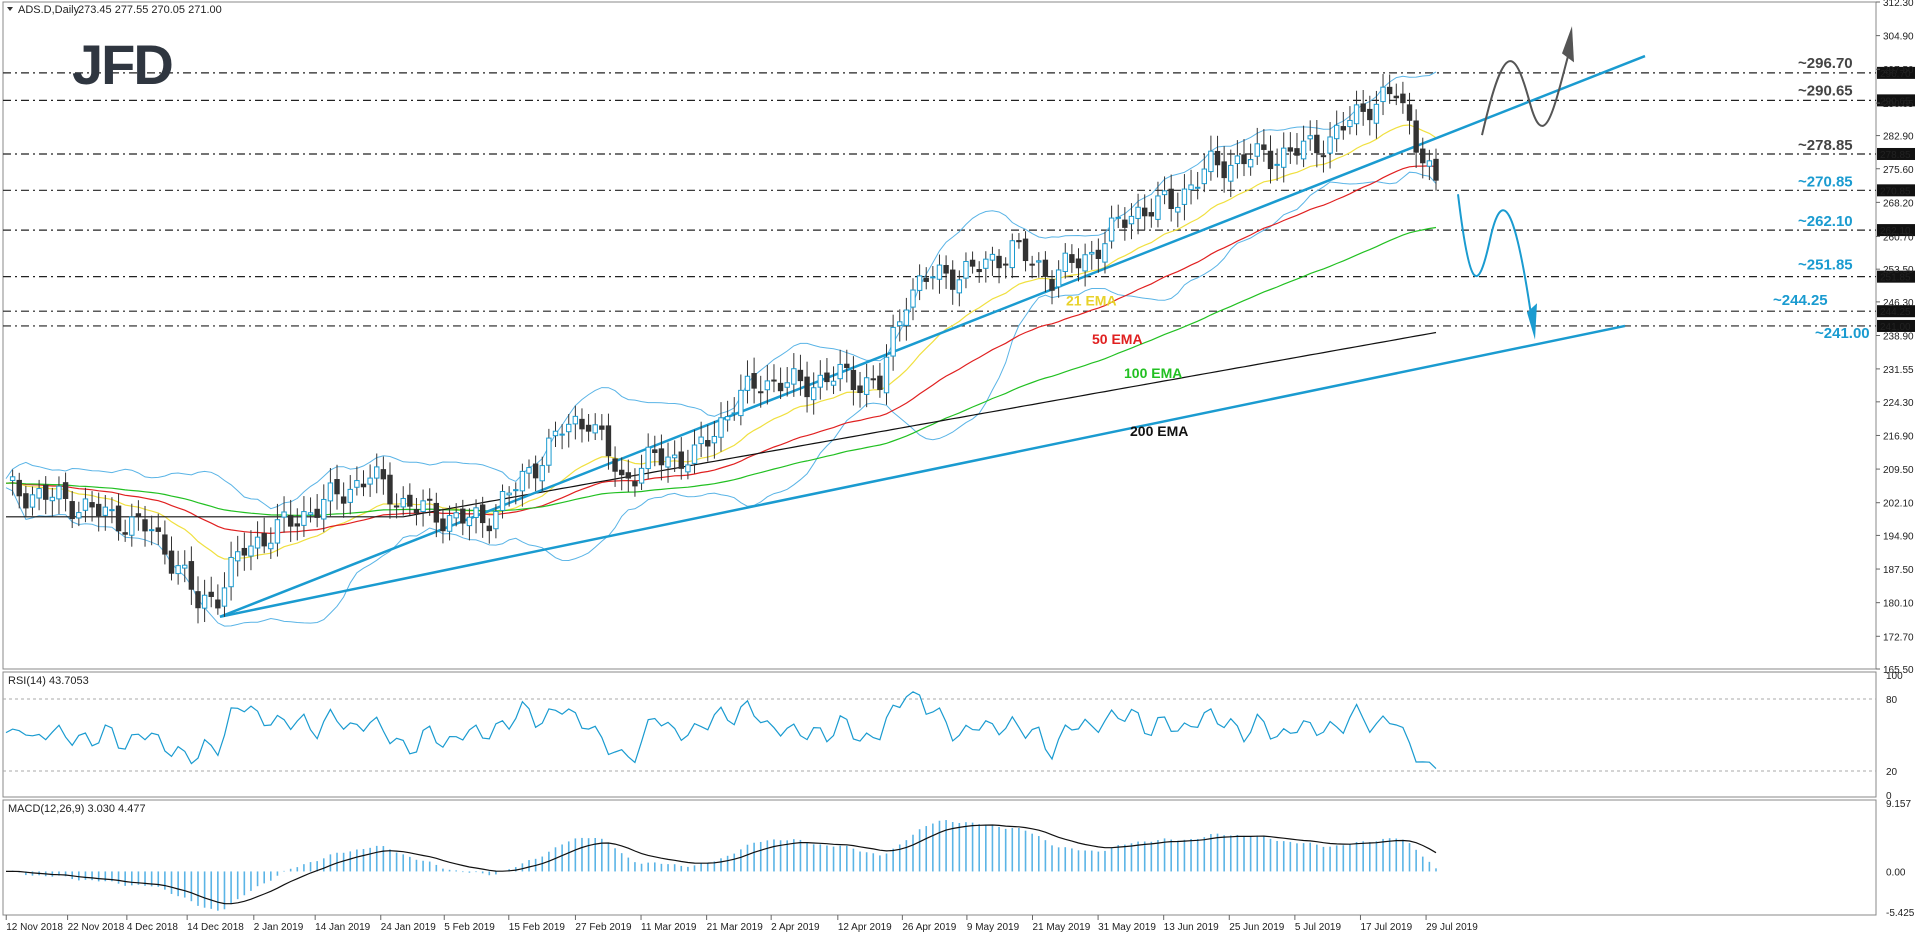 Image resolution: width=1916 pixels, height=936 pixels. What do you see at coordinates (1898, 570) in the screenshot?
I see `price-tick-17: 187.50` at bounding box center [1898, 570].